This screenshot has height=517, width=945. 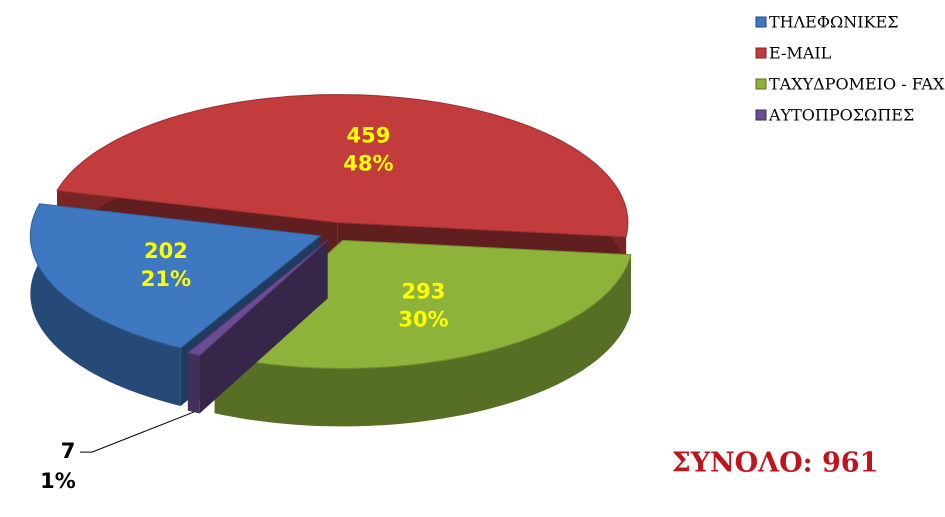 I want to click on data-label: 202, so click(x=166, y=251).